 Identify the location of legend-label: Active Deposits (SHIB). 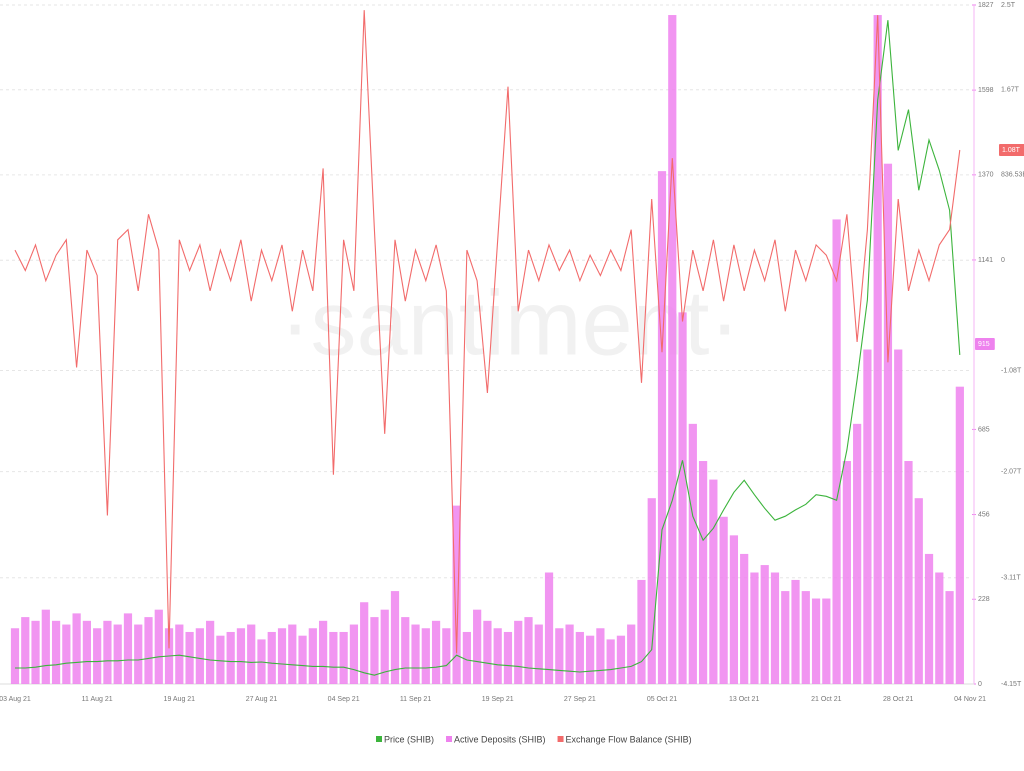
(500, 739).